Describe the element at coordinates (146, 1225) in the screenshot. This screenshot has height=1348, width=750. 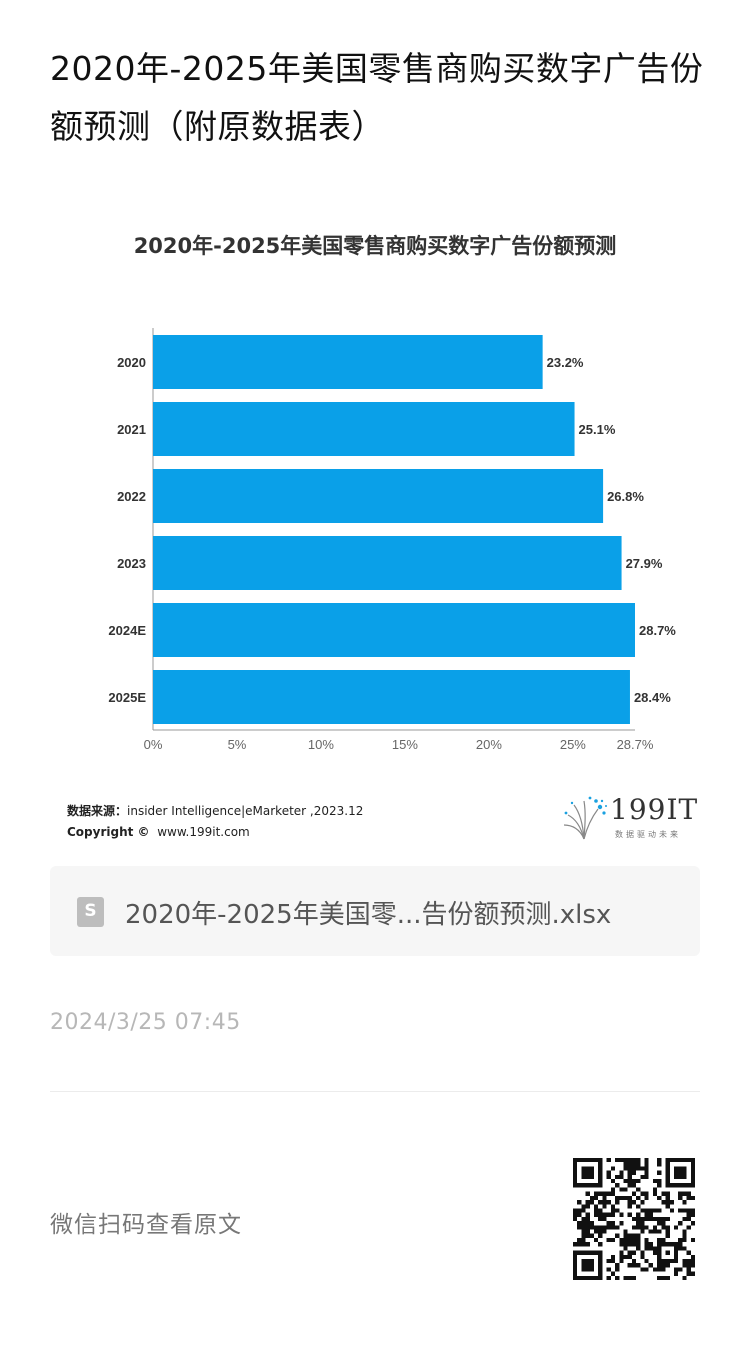
I see `scan-to-view-text: 微信扫码查看原文` at that location.